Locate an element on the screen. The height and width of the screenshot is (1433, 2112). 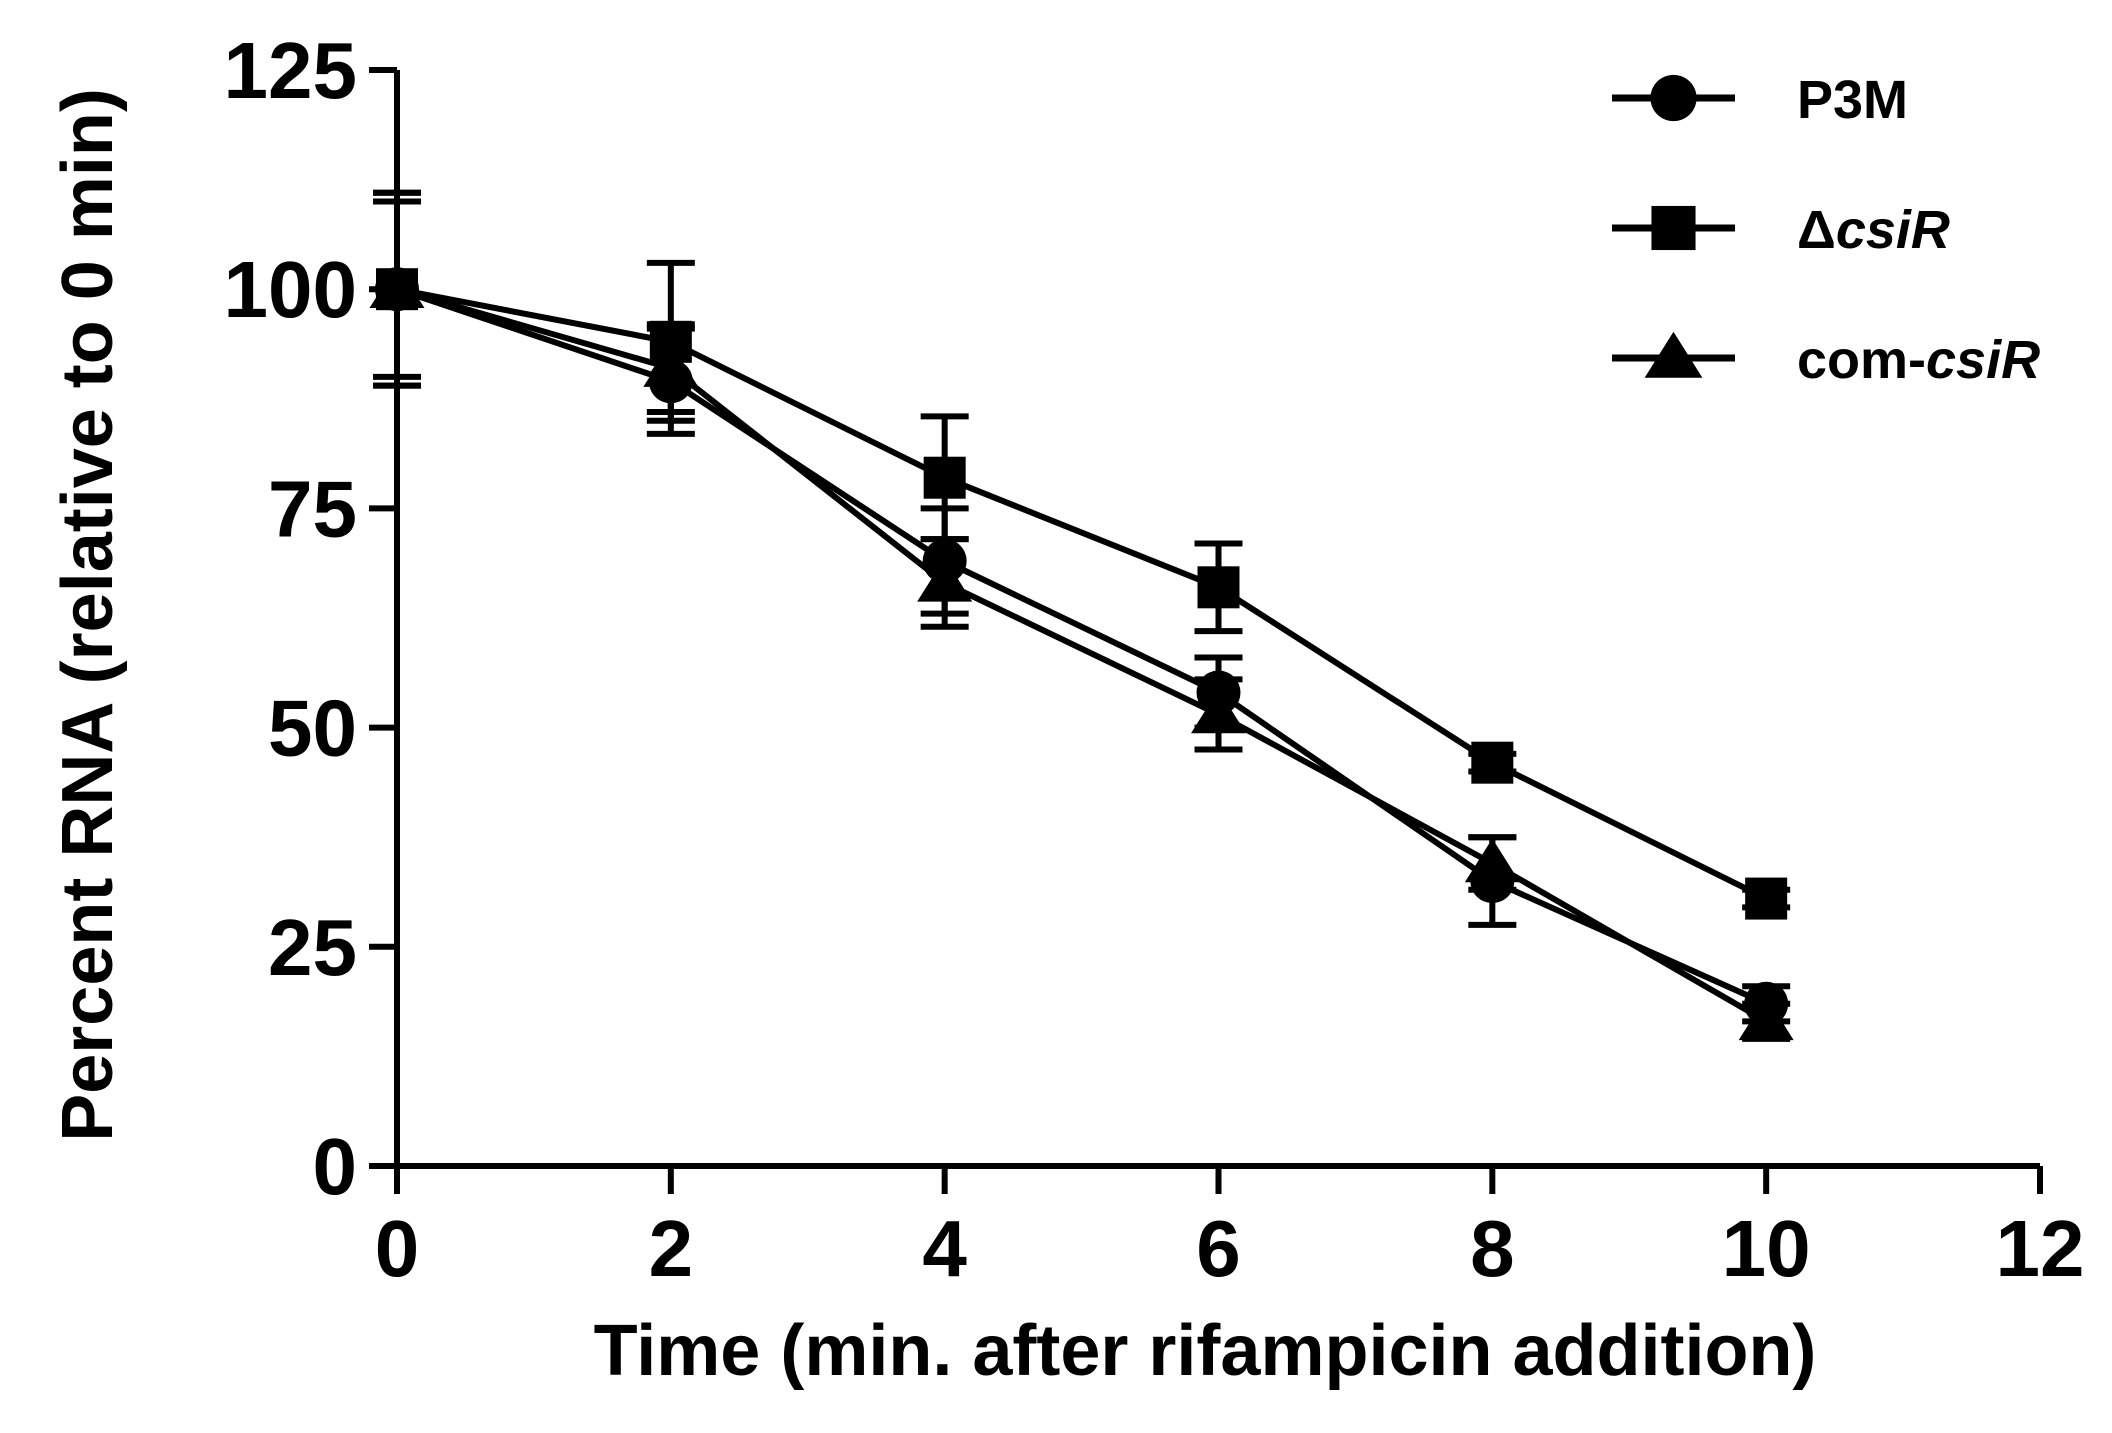
y-tick-label: 100 is located at coordinates (290, 289).